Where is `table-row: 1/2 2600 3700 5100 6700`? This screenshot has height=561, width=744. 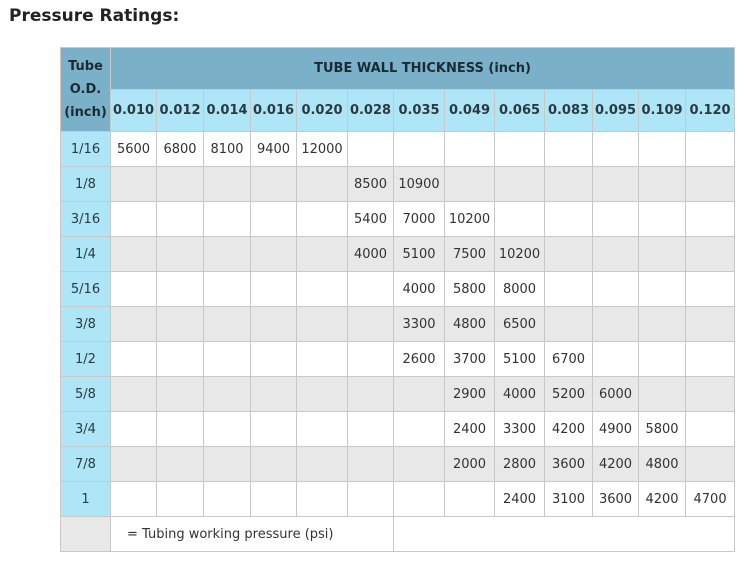
table-row: 1/2 2600 3700 5100 6700 is located at coordinates (398, 359).